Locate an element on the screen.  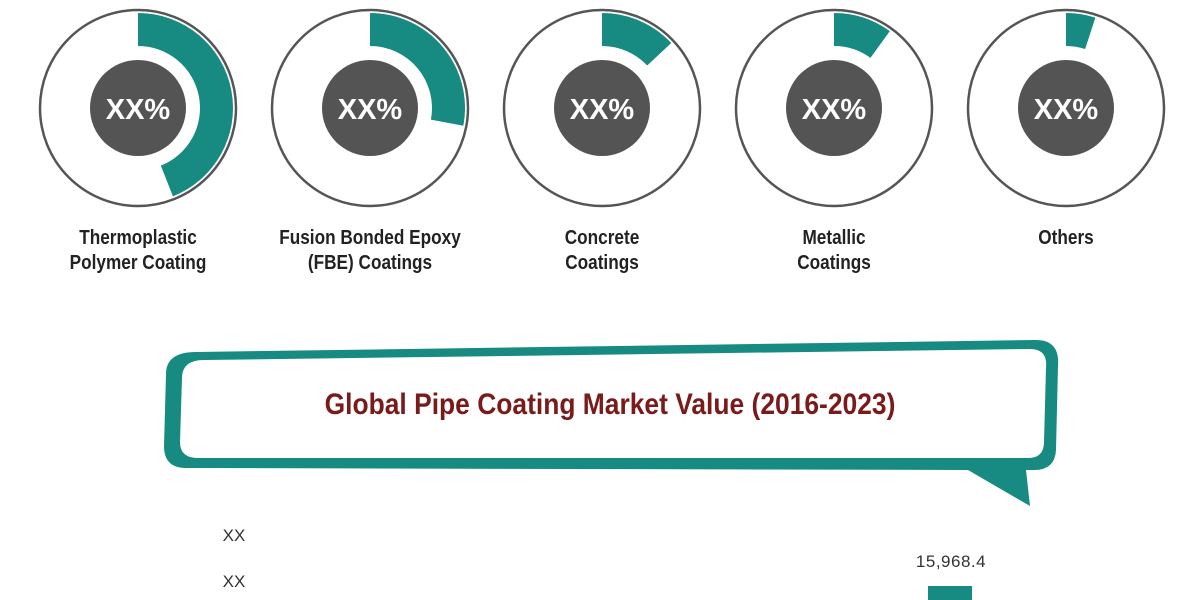
donut-card: XX% Thermoplastic Polymer Coating is located at coordinates (138, 141).